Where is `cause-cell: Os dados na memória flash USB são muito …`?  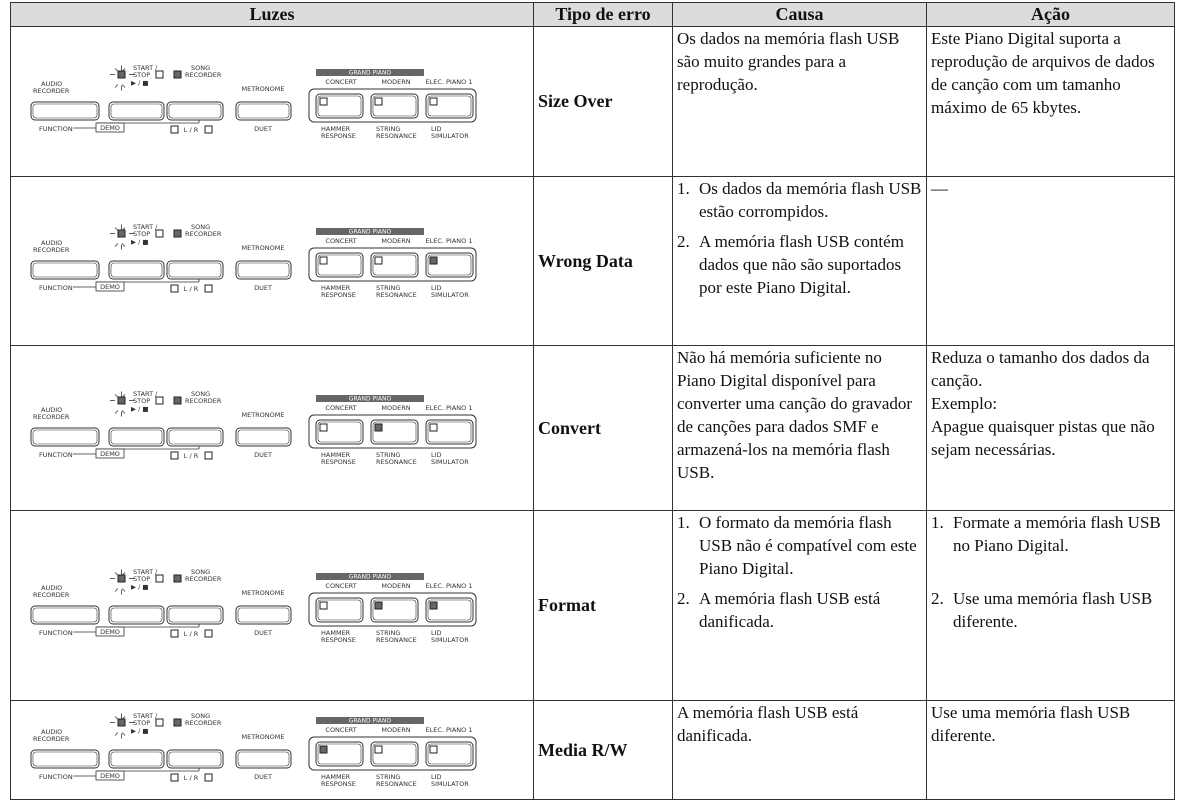 cause-cell: Os dados na memória flash USB são muito … is located at coordinates (799, 101).